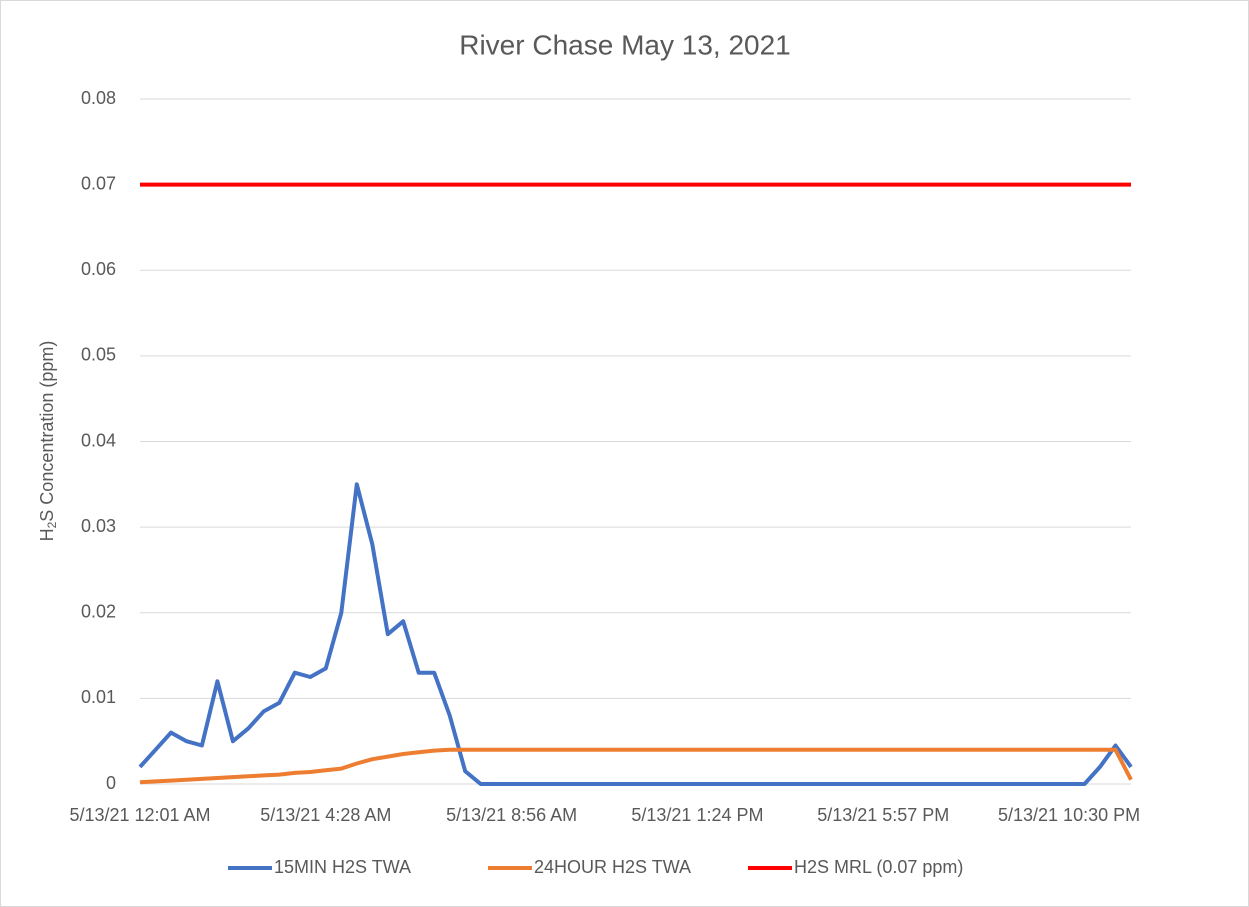 This screenshot has height=907, width=1249. What do you see at coordinates (47, 534) in the screenshot?
I see `y-label-part: H` at bounding box center [47, 534].